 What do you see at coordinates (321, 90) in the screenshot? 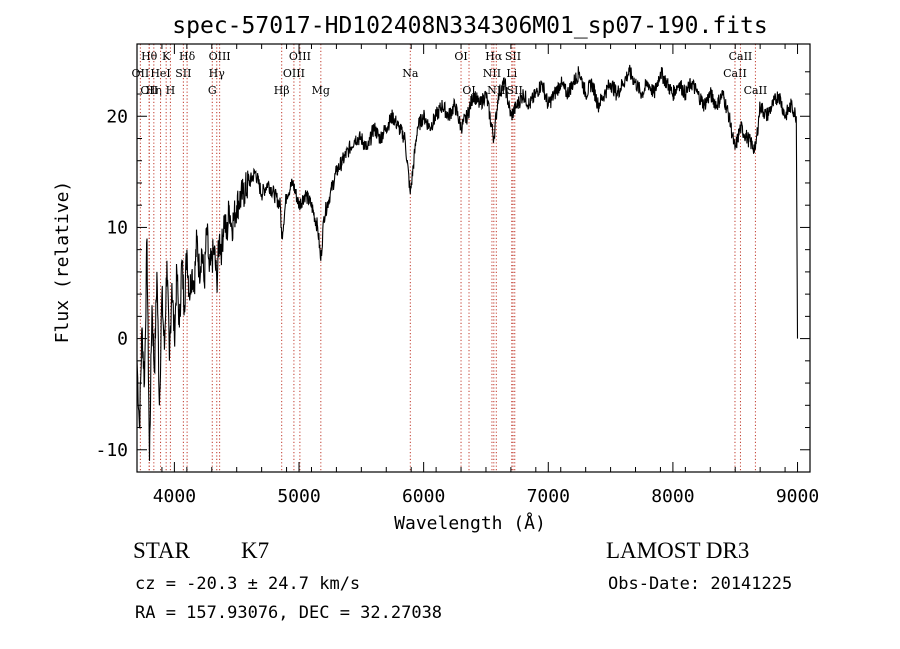
I see `line-mark-label: Mg` at bounding box center [321, 90].